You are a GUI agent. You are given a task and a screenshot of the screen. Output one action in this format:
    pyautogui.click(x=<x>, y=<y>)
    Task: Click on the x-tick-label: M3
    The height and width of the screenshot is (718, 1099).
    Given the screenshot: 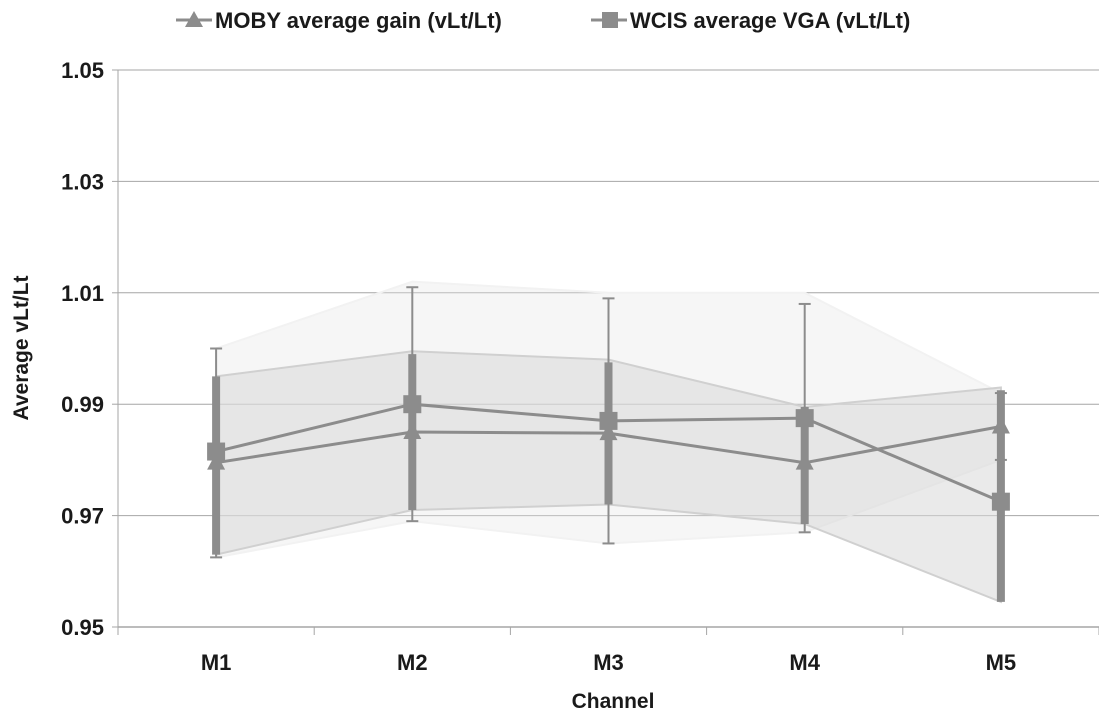 What is the action you would take?
    pyautogui.click(x=608, y=662)
    